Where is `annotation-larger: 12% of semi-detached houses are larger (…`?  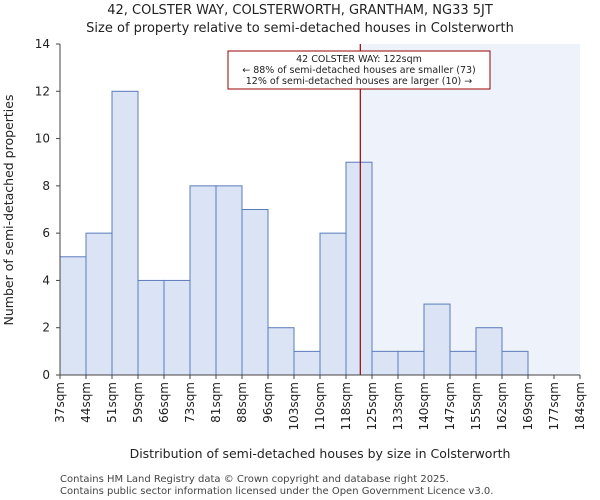 annotation-larger: 12% of semi-detached houses are larger (… is located at coordinates (359, 81).